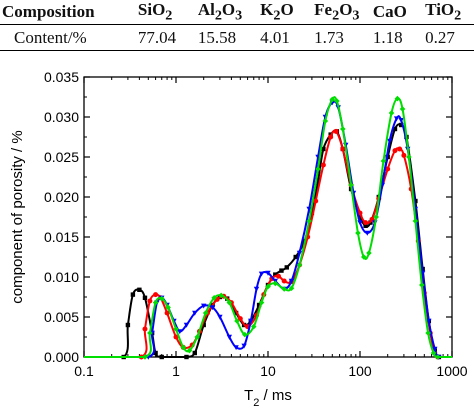 The width and height of the screenshot is (474, 413). I want to click on x-axis-label-sub: 2, so click(256, 403).